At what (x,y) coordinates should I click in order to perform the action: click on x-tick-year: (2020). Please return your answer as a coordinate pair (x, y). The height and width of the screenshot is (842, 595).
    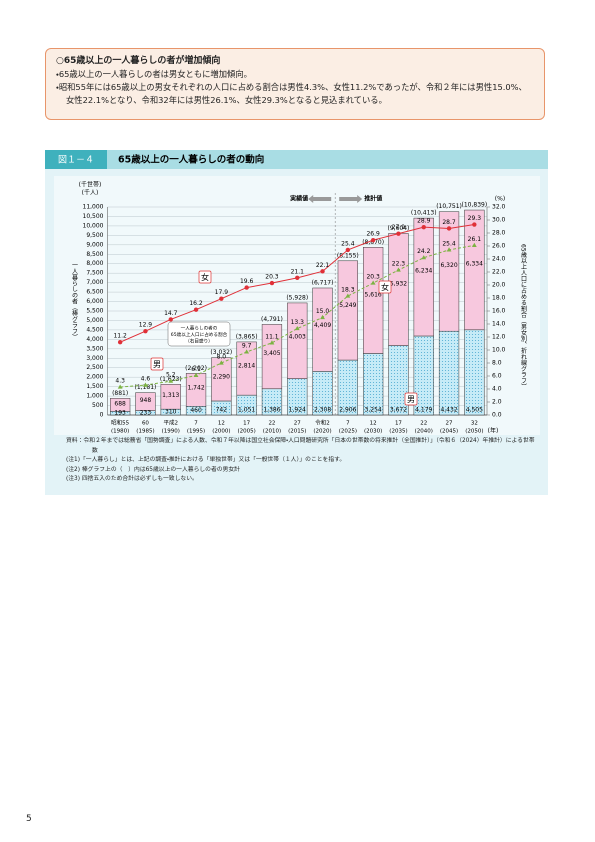
    Looking at the image, I should click on (322, 432).